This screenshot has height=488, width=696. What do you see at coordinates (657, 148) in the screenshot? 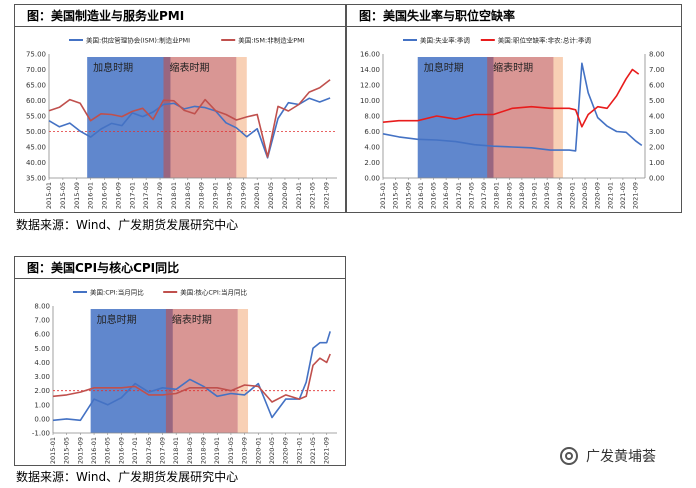
I see `y2-tick-label: 2.00` at bounding box center [657, 148].